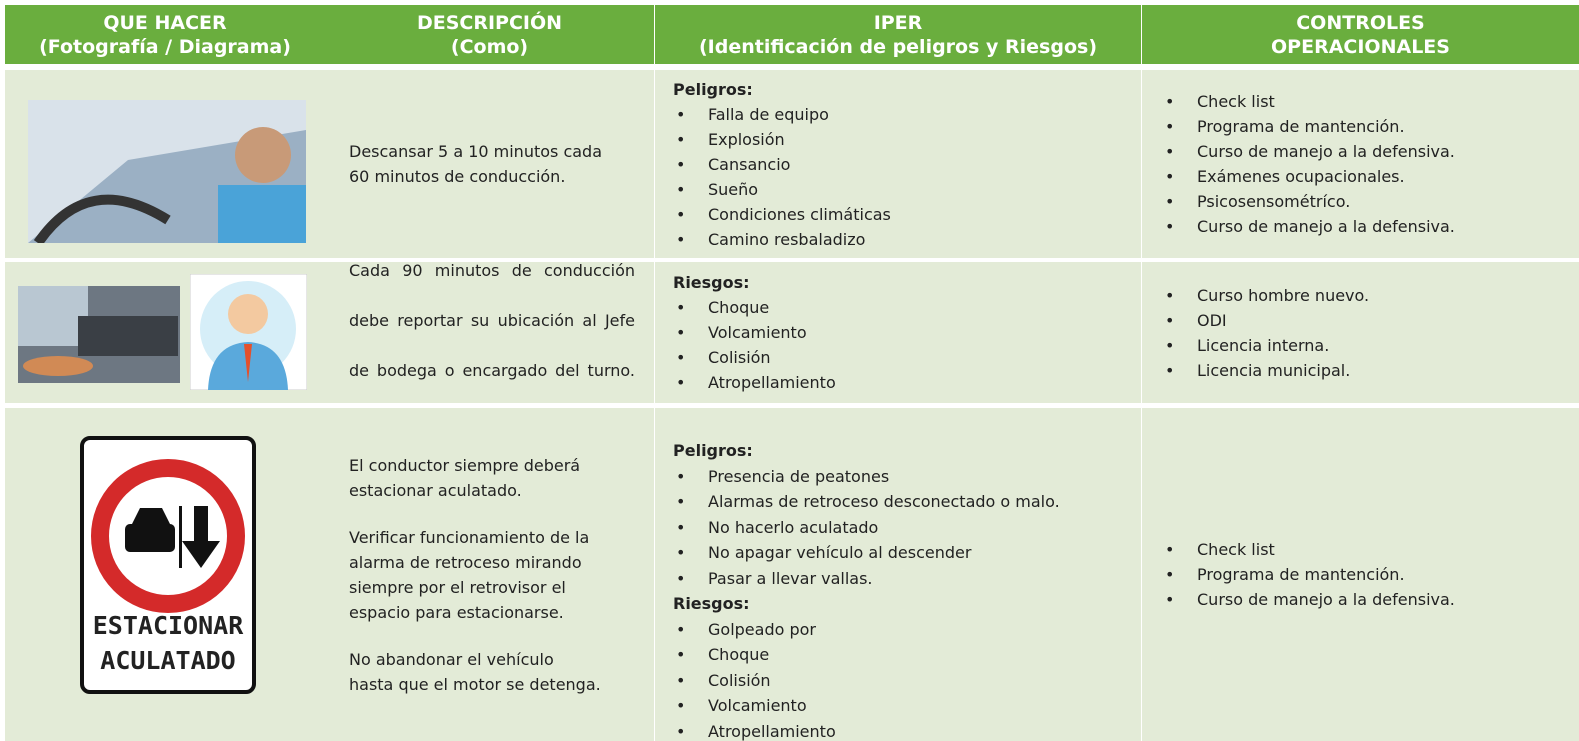 Image resolution: width=1579 pixels, height=741 pixels. Describe the element at coordinates (1370, 295) in the screenshot. I see `bullet-item: Curso hombre nuevo.` at that location.